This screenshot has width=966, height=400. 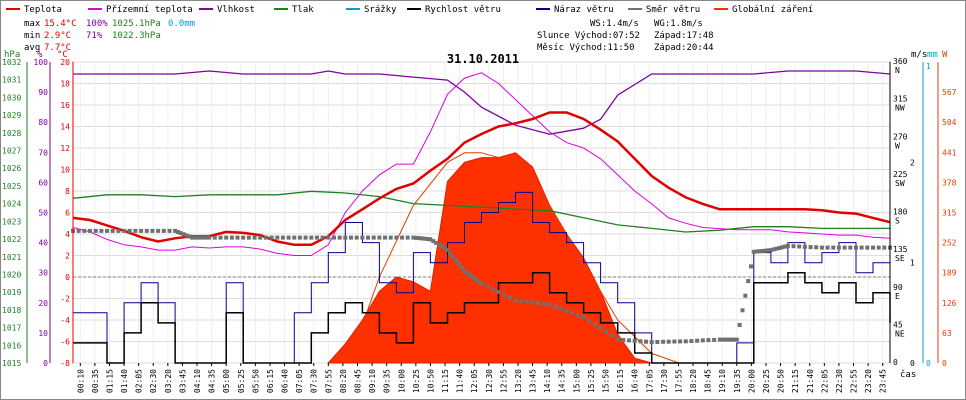 I want to click on legend-label: Směr větru, so click(x=673, y=10).